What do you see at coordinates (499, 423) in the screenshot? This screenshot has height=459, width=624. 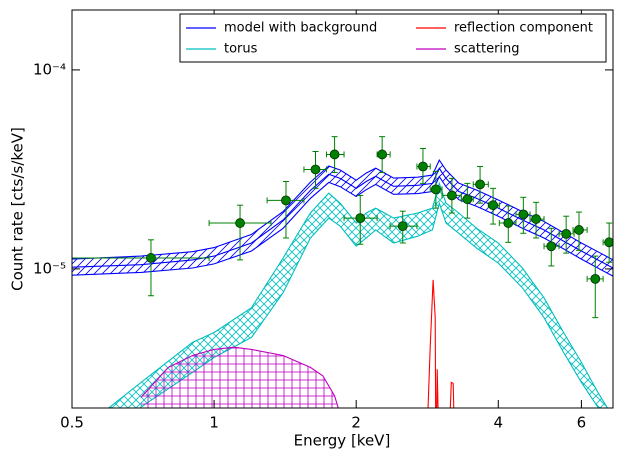 I see `x-tick-label: 4` at bounding box center [499, 423].